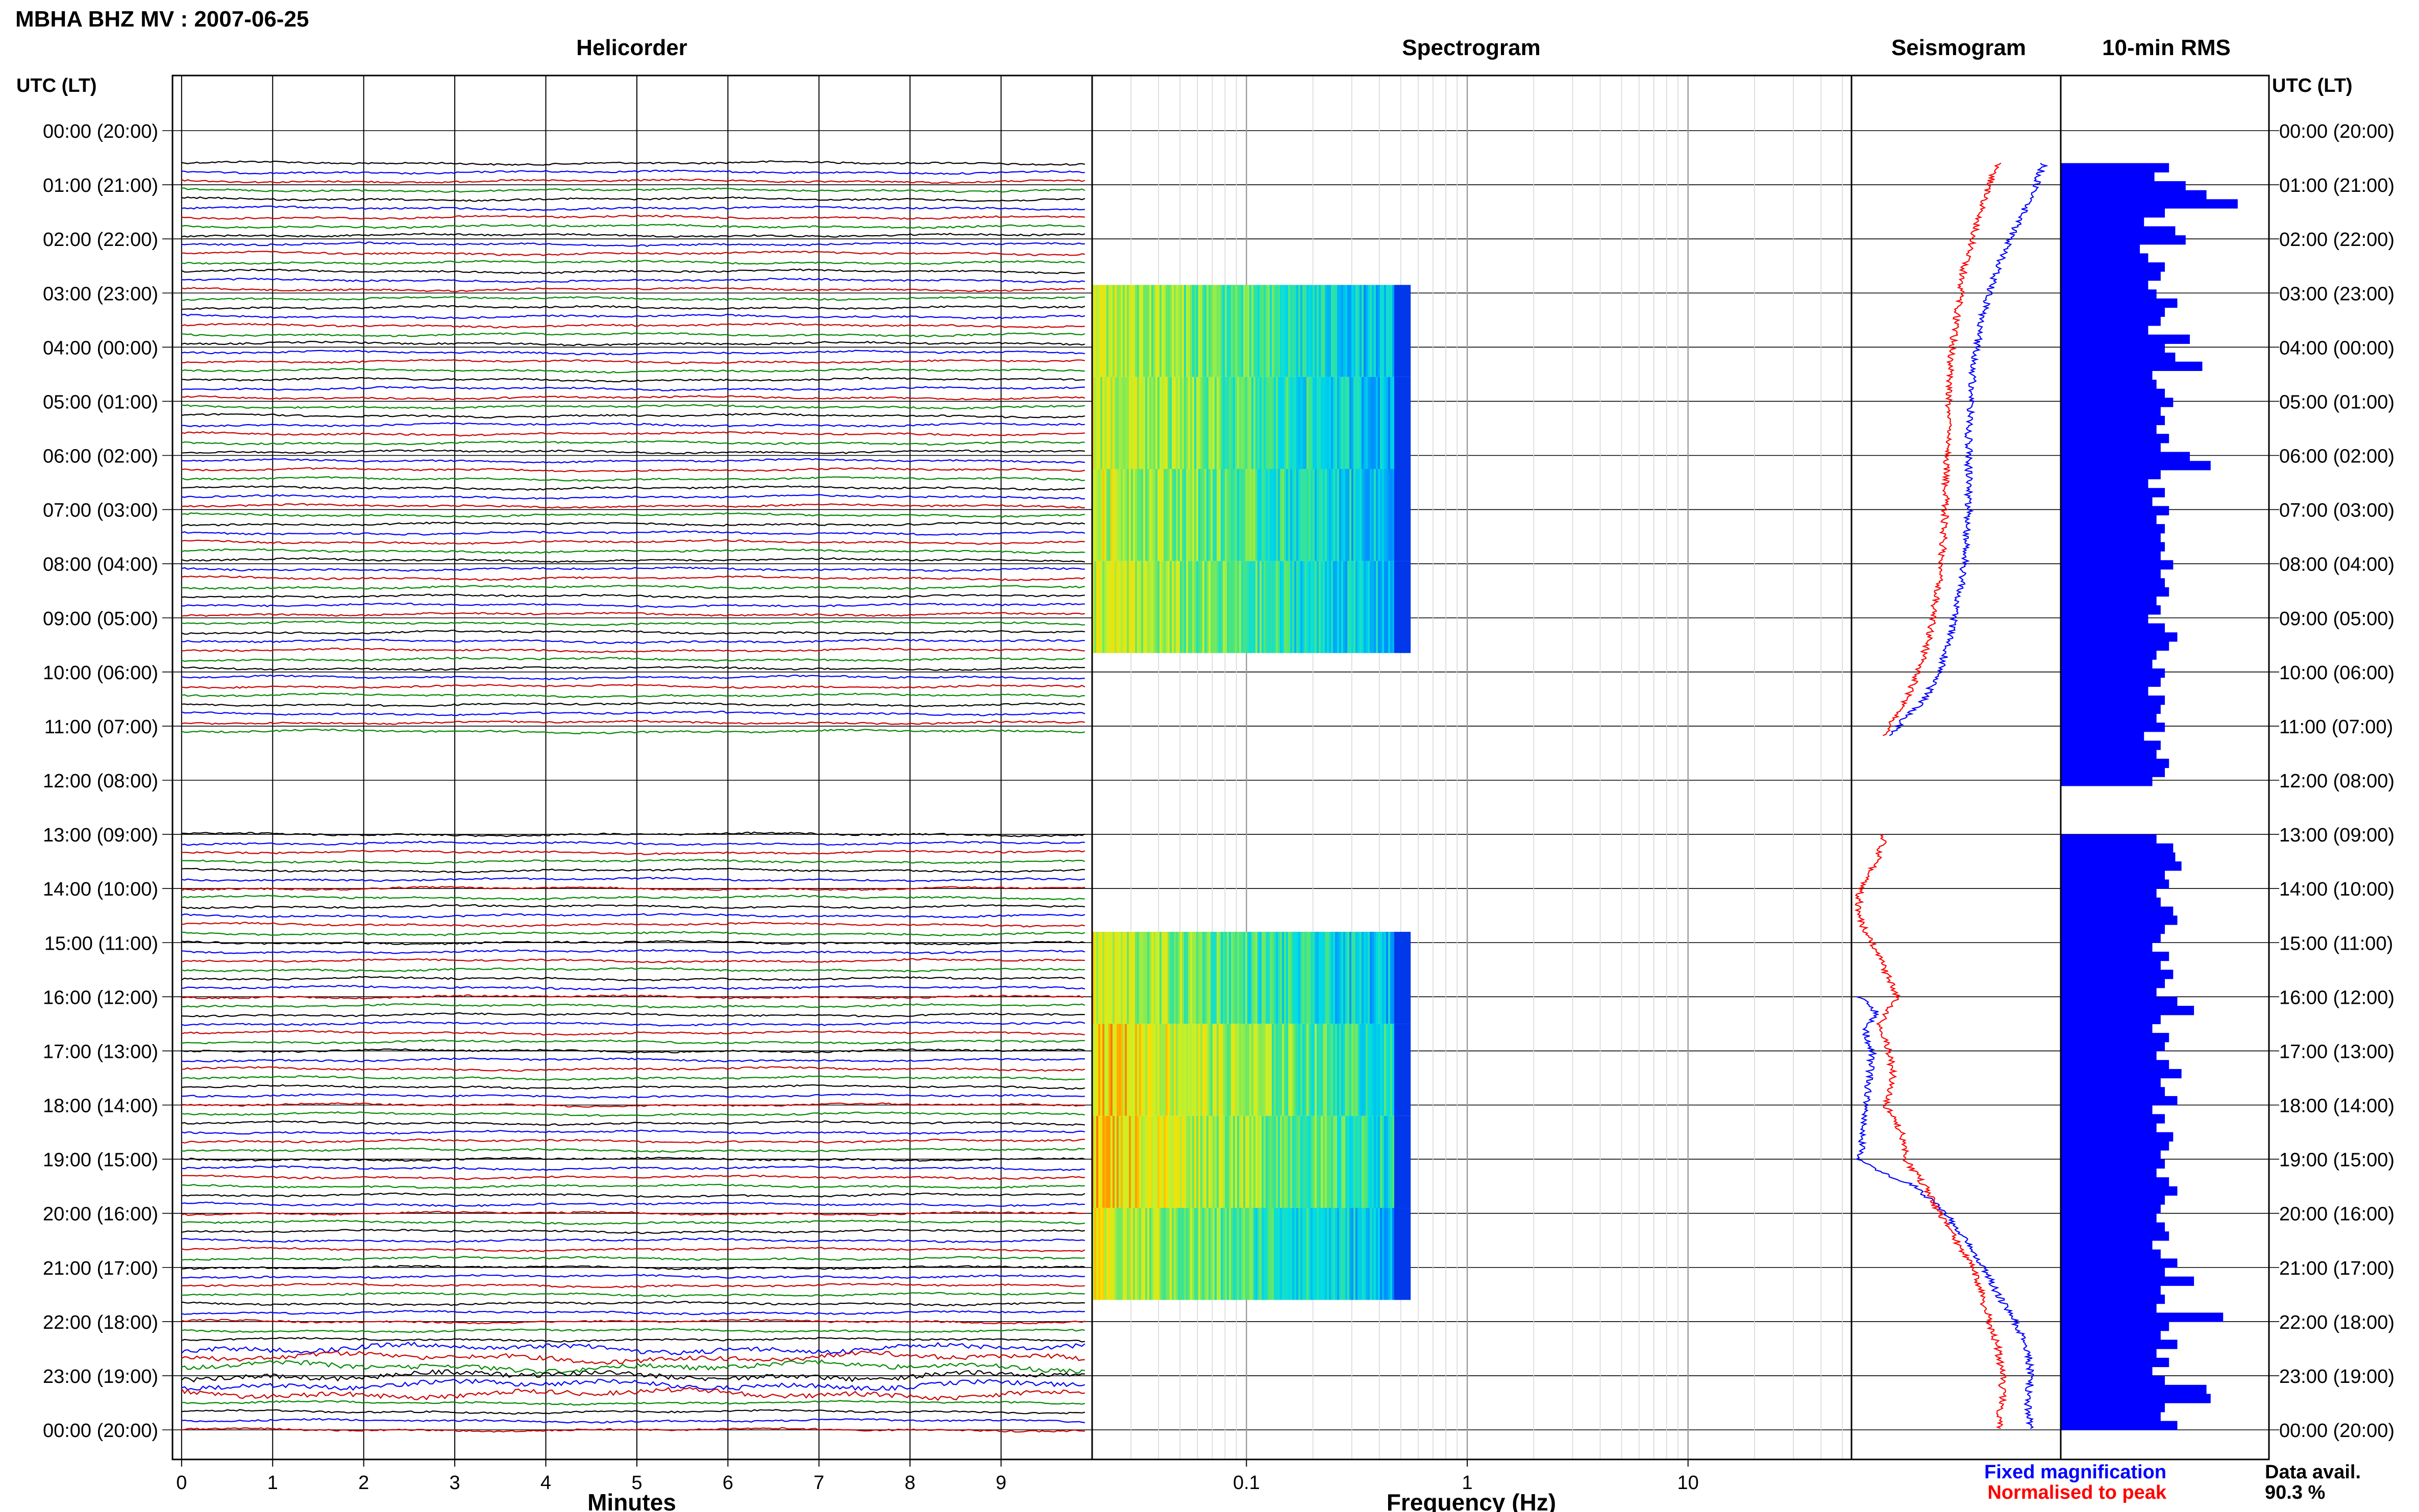 The height and width of the screenshot is (1512, 2419). I want to click on hour-label-right: 11:00 (07:00), so click(2336, 727).